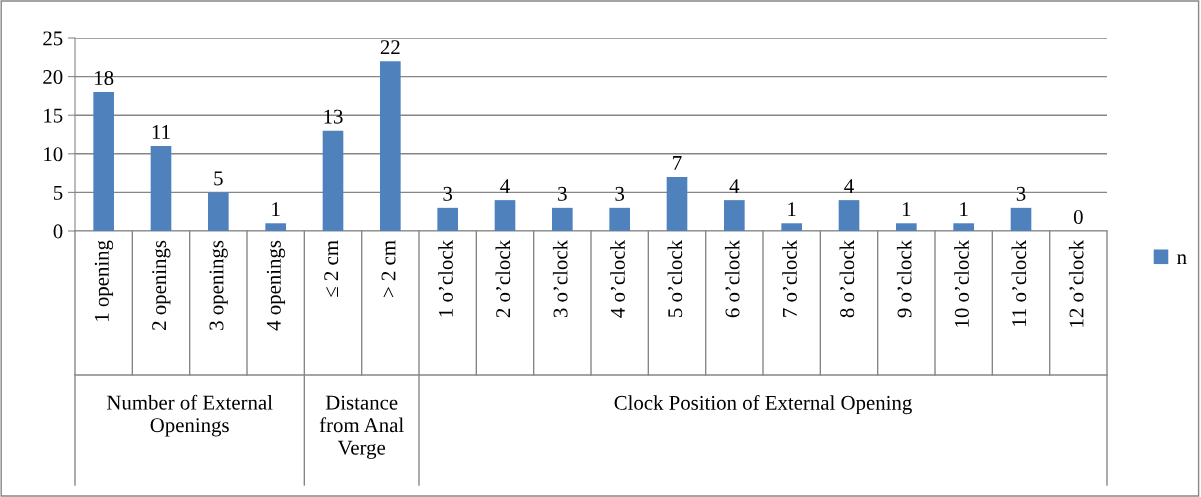 The height and width of the screenshot is (497, 1201). Describe the element at coordinates (53, 38) in the screenshot. I see `y-tick-label: 25` at that location.